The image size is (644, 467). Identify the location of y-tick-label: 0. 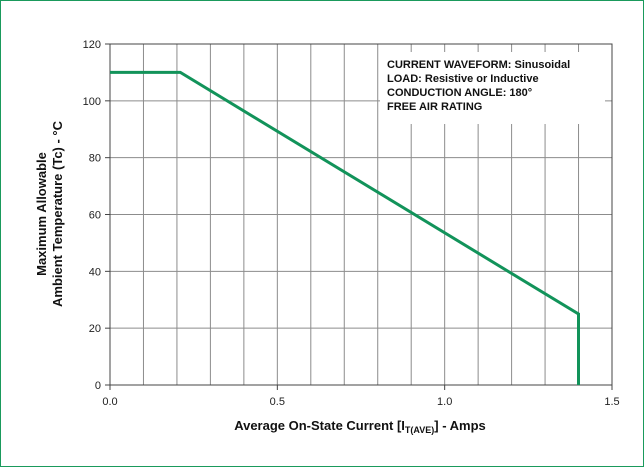
(98, 386).